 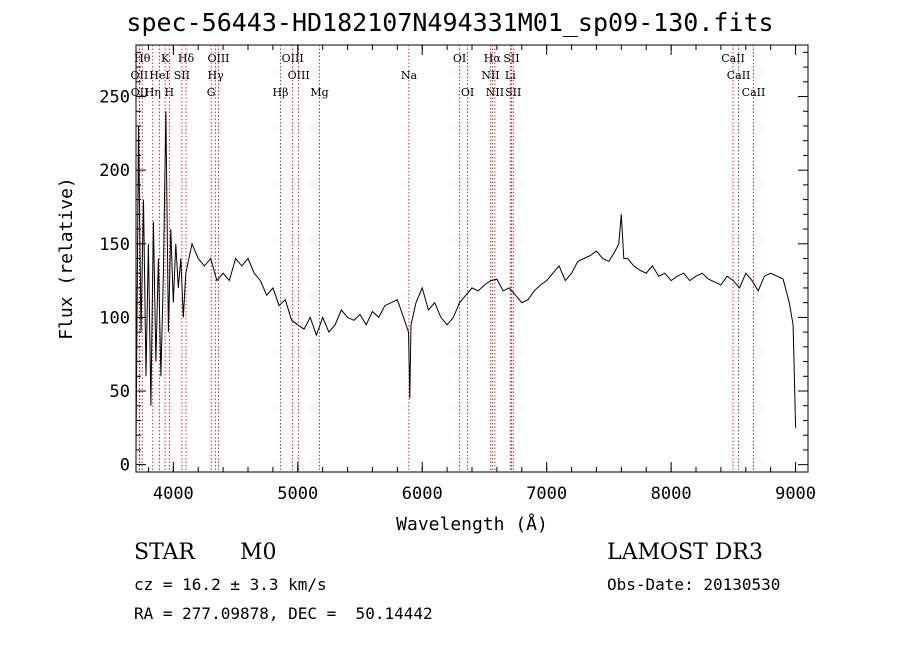 What do you see at coordinates (510, 75) in the screenshot?
I see `line-label: Li` at bounding box center [510, 75].